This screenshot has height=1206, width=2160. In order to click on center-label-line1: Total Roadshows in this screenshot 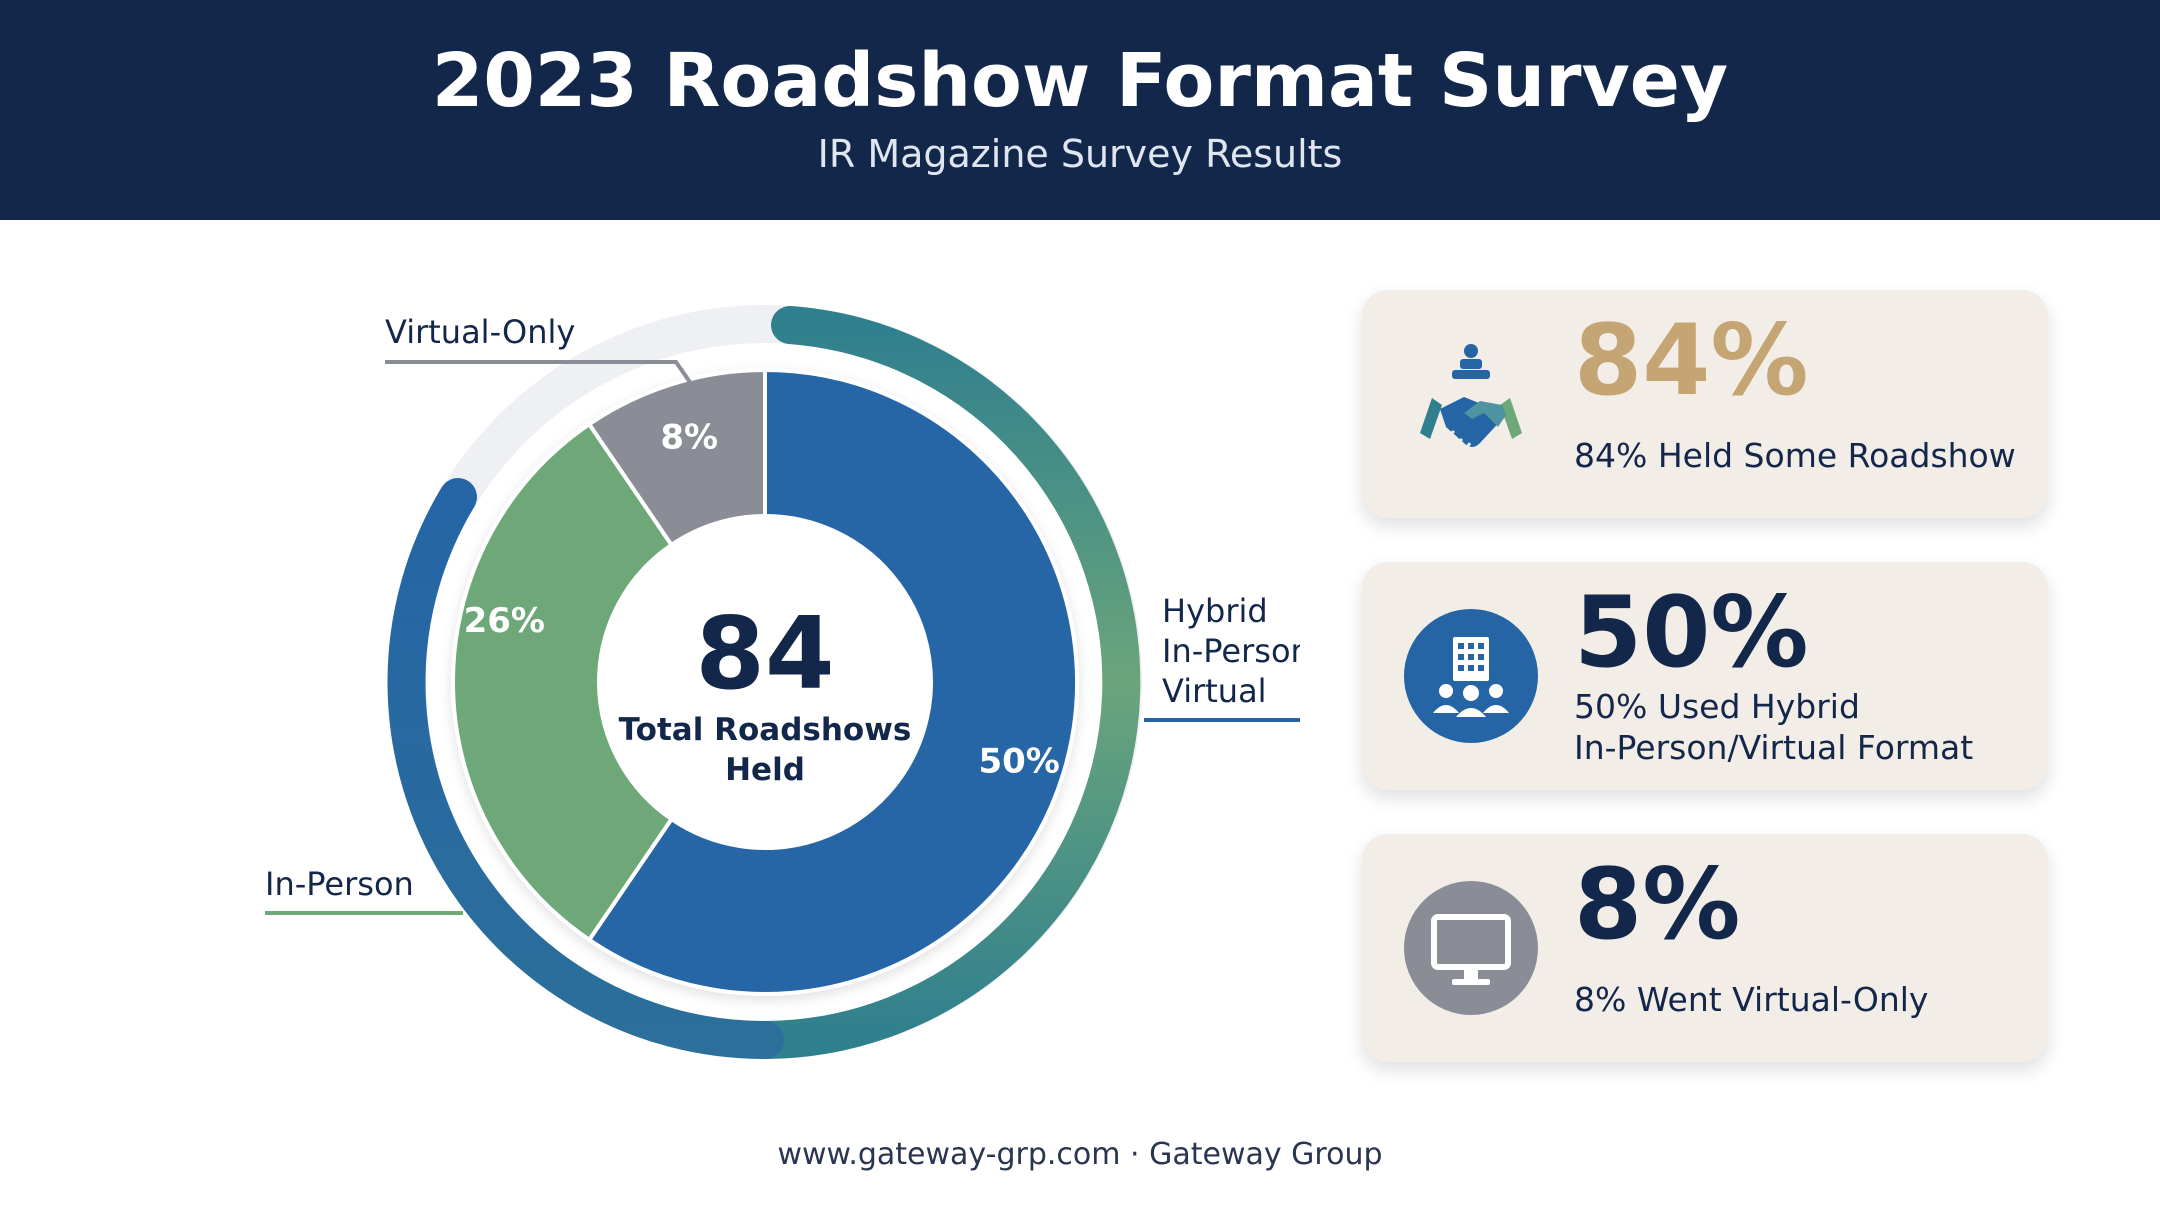, I will do `click(765, 730)`.